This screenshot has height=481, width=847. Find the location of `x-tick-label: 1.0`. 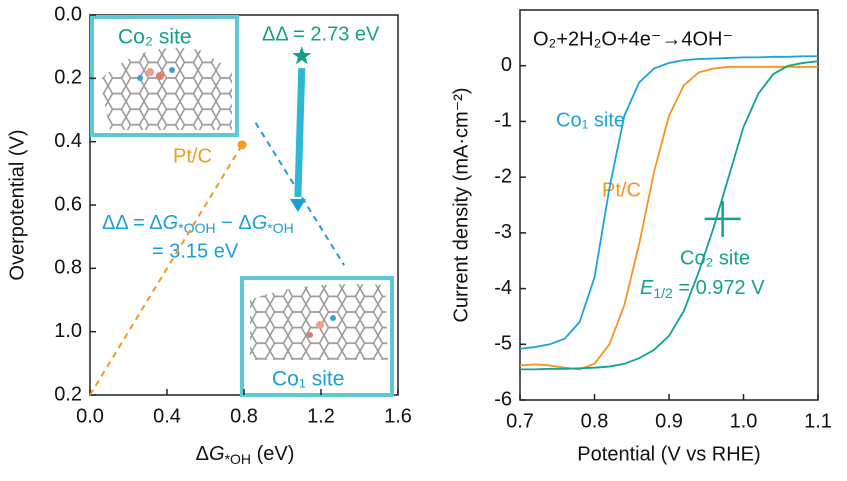

x-tick-label: 1.0 is located at coordinates (744, 421).